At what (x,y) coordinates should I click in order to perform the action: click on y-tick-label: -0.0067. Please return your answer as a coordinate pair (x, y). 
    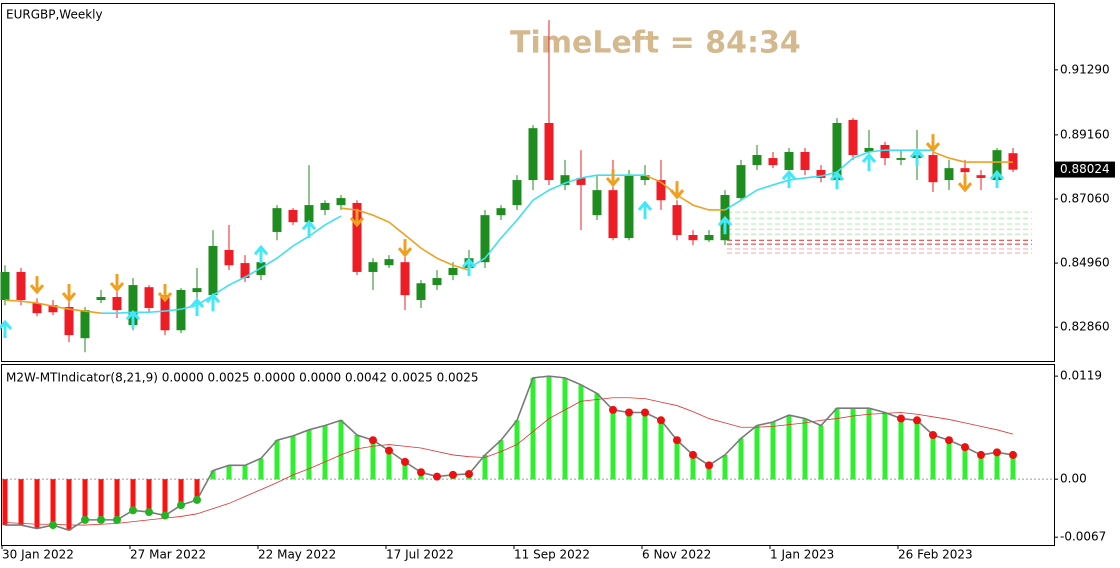
    Looking at the image, I should click on (1083, 537).